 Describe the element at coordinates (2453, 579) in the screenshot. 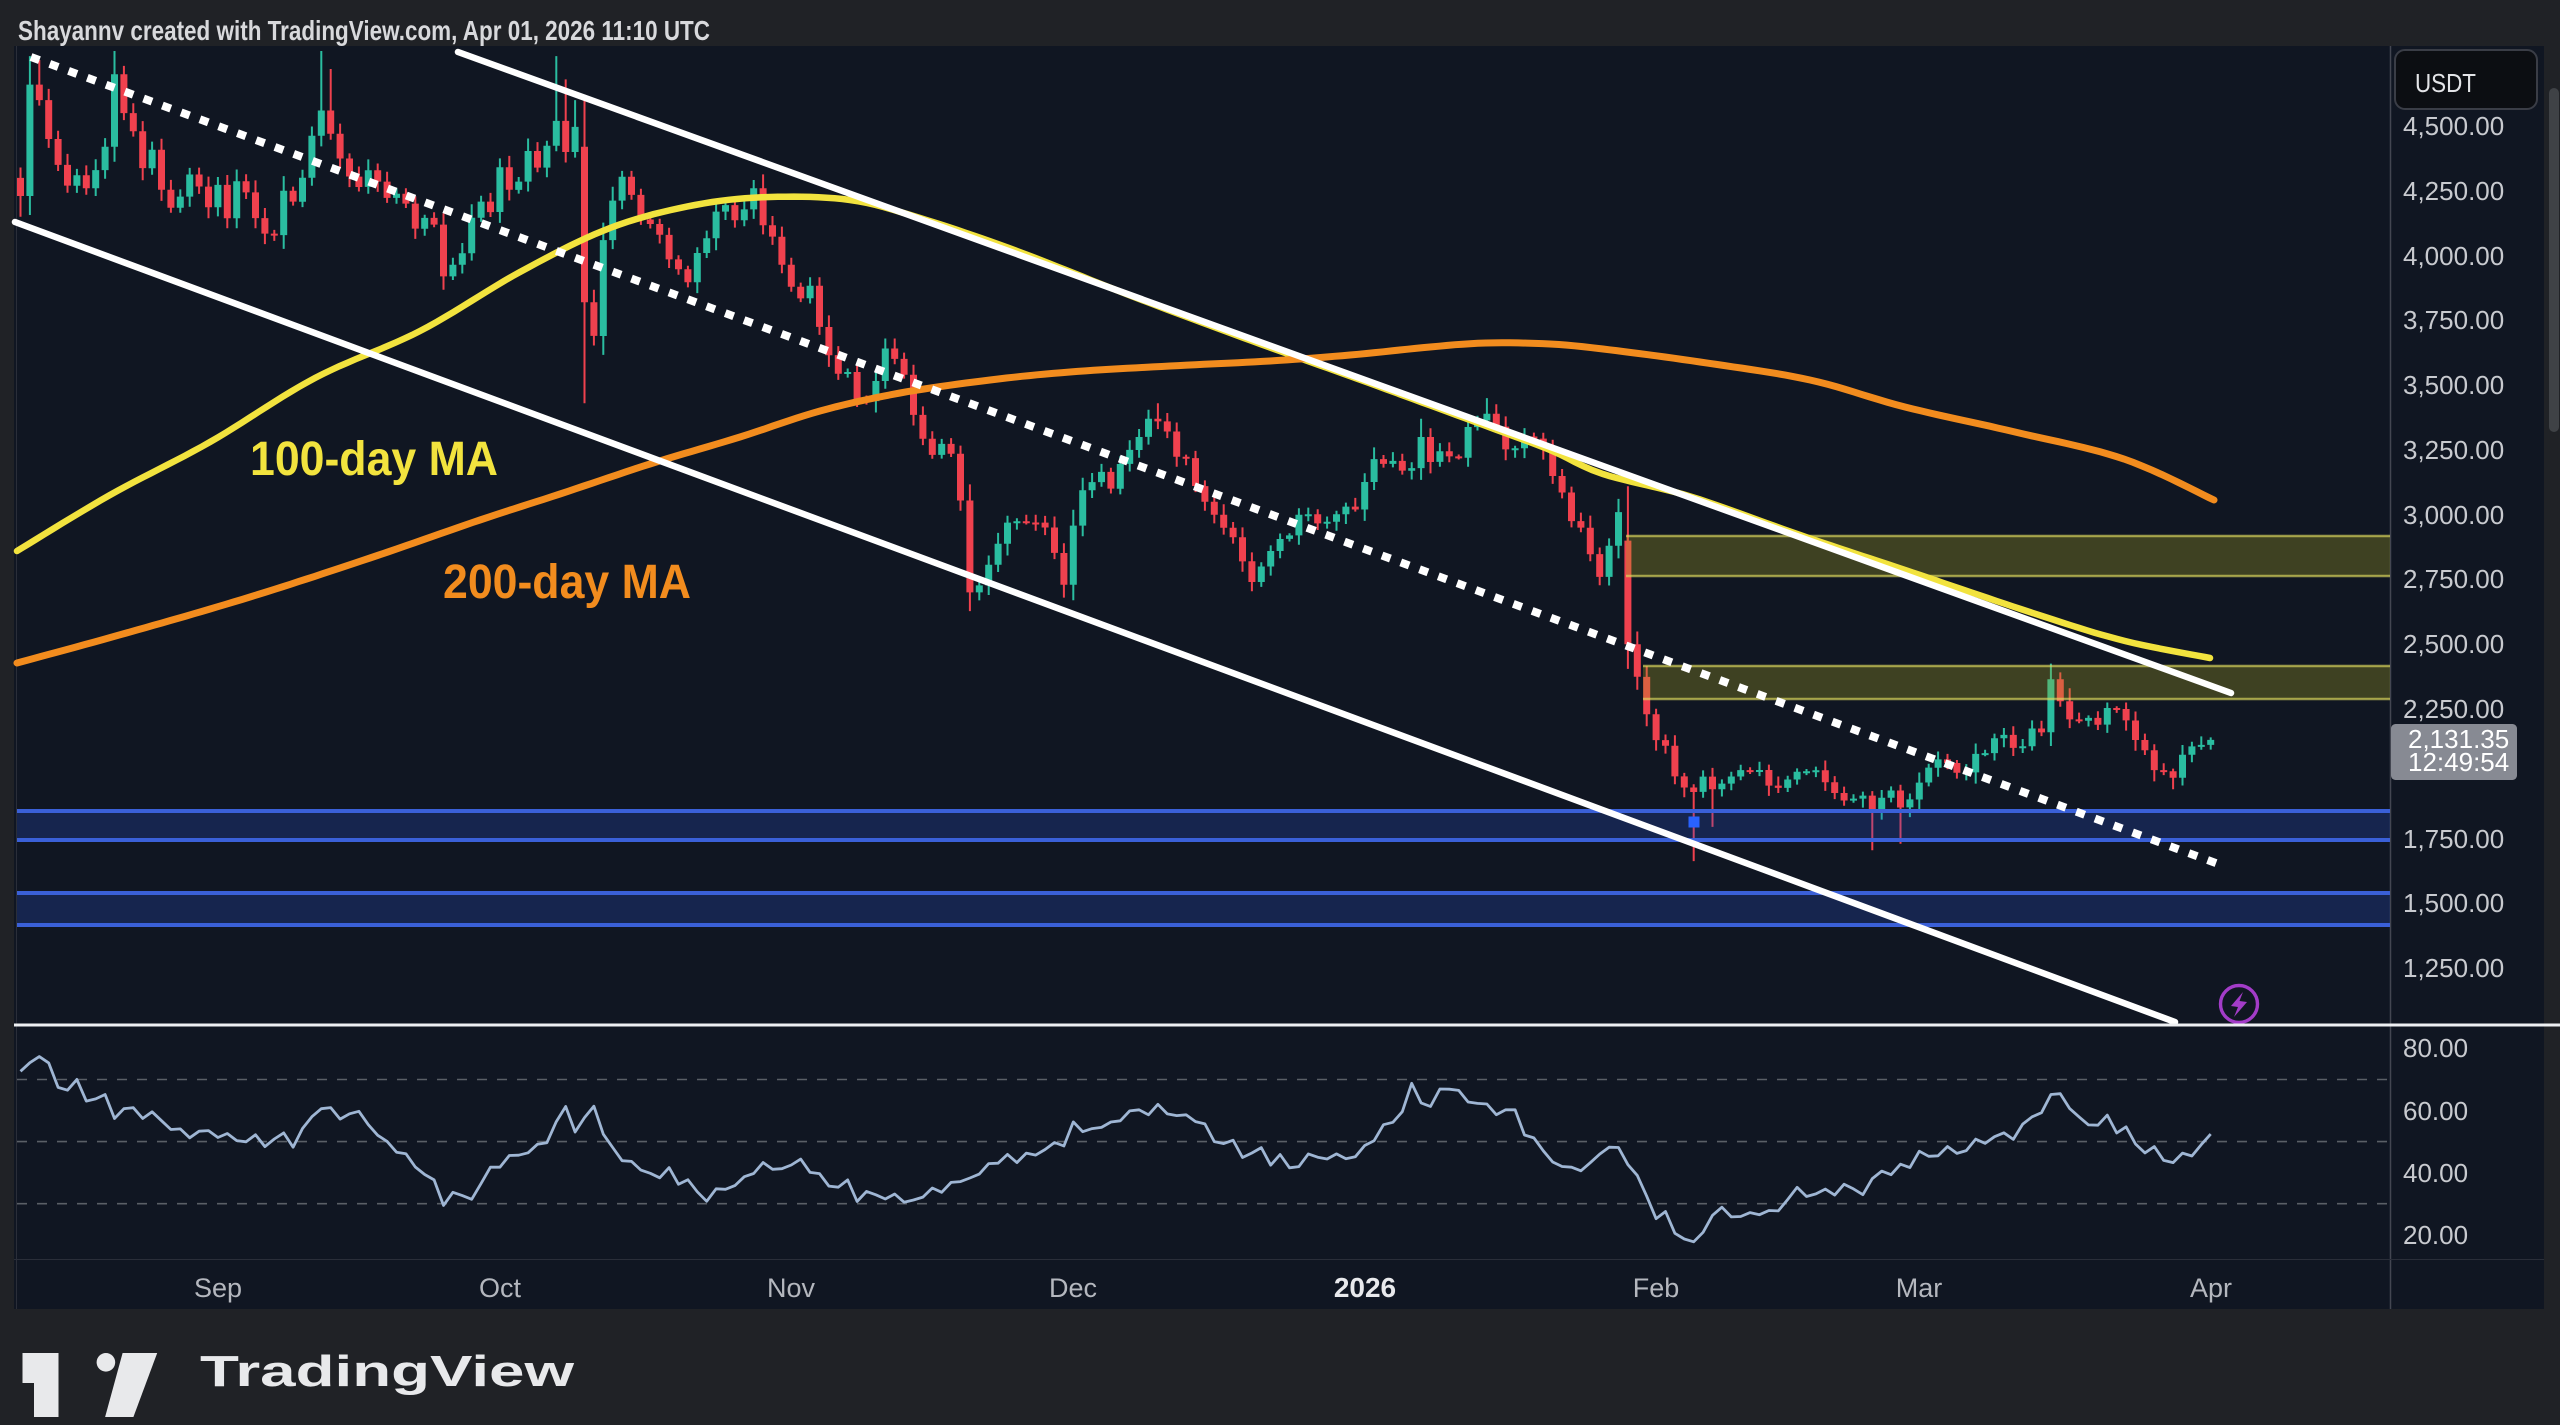

I see `svg-text: 2,750.00` at that location.